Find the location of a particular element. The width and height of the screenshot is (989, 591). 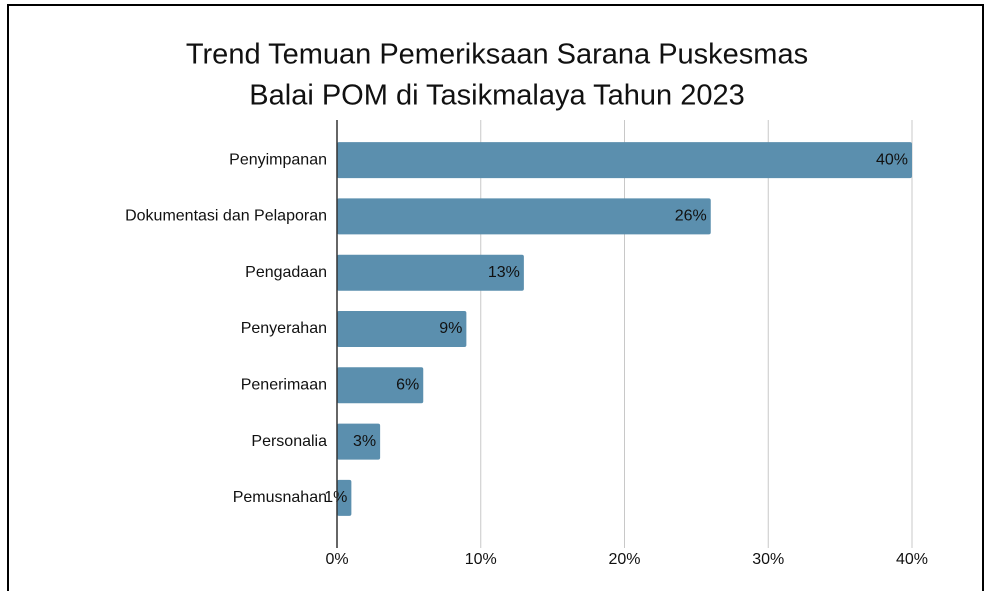

y-tick-label: Personalia is located at coordinates (289, 441).